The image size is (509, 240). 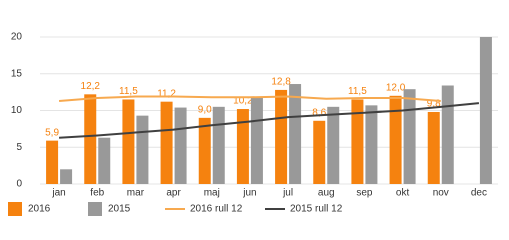 I want to click on data-label: 10,2, so click(x=243, y=101).